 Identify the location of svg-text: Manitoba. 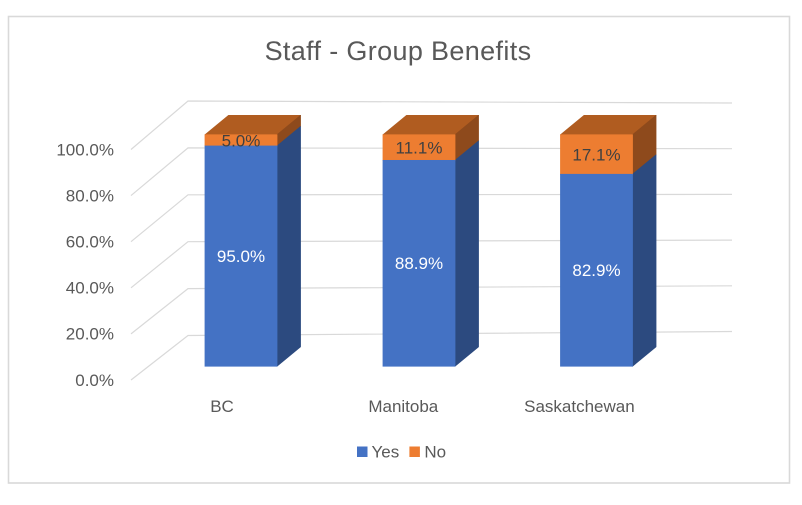
(403, 406).